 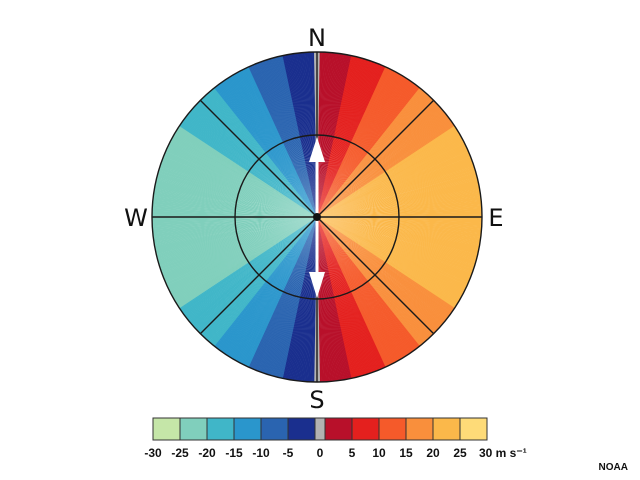 I want to click on arrow-down-icon, so click(x=317, y=285).